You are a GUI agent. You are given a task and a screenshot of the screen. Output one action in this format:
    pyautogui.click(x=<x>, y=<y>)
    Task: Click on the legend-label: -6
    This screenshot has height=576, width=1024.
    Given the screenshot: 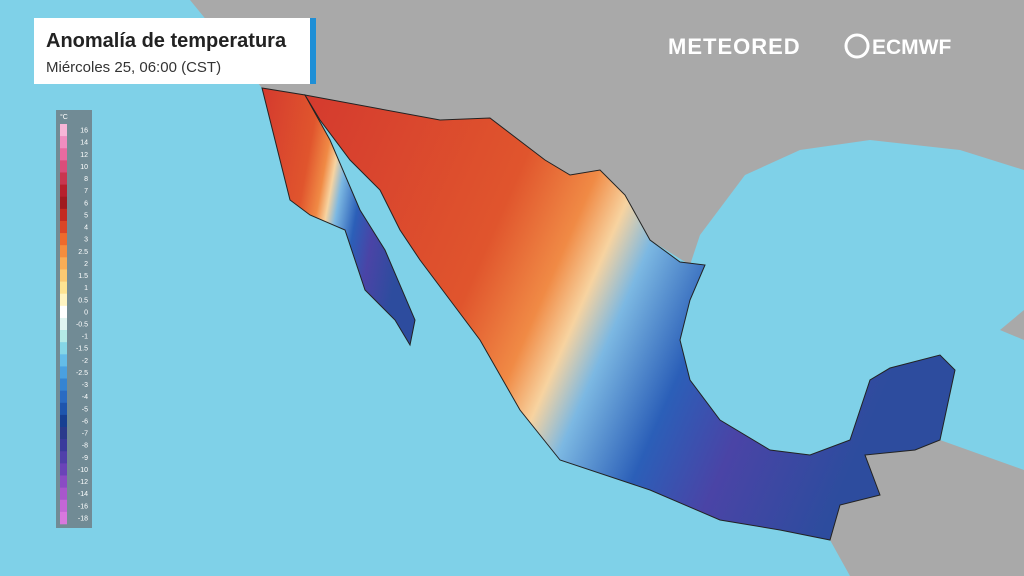 What is the action you would take?
    pyautogui.click(x=85, y=421)
    